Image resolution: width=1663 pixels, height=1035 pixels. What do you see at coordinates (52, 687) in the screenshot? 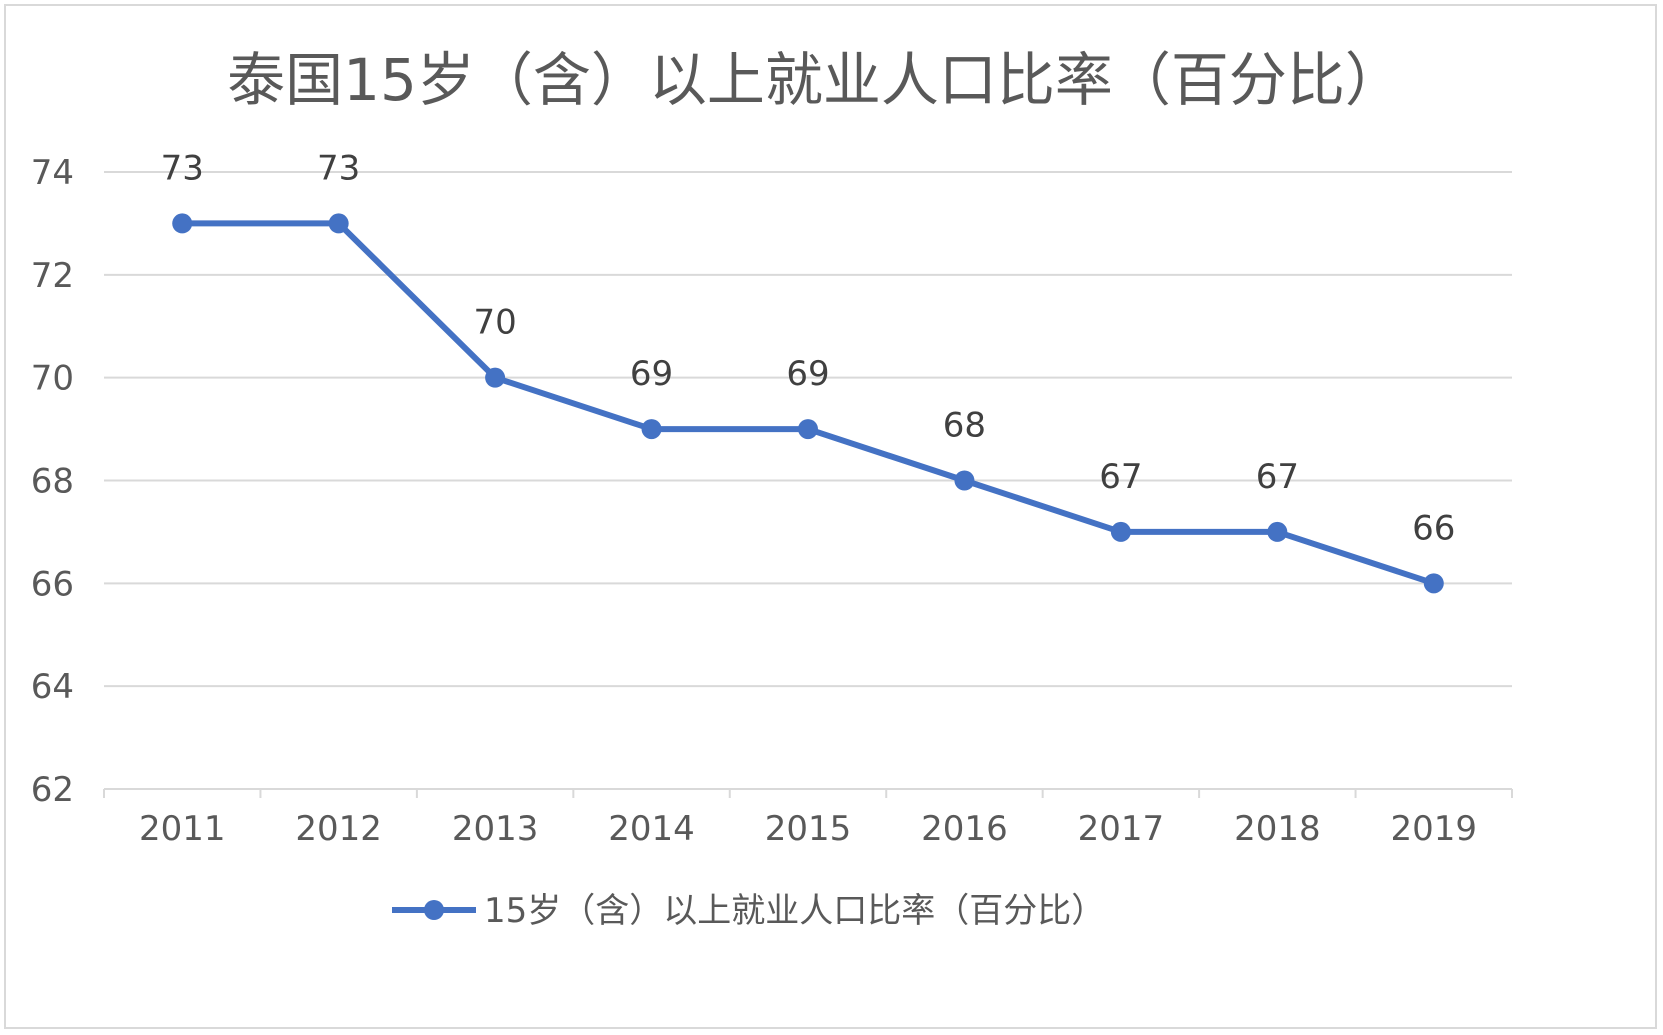
I see `y-tick-label: 64` at bounding box center [52, 687].